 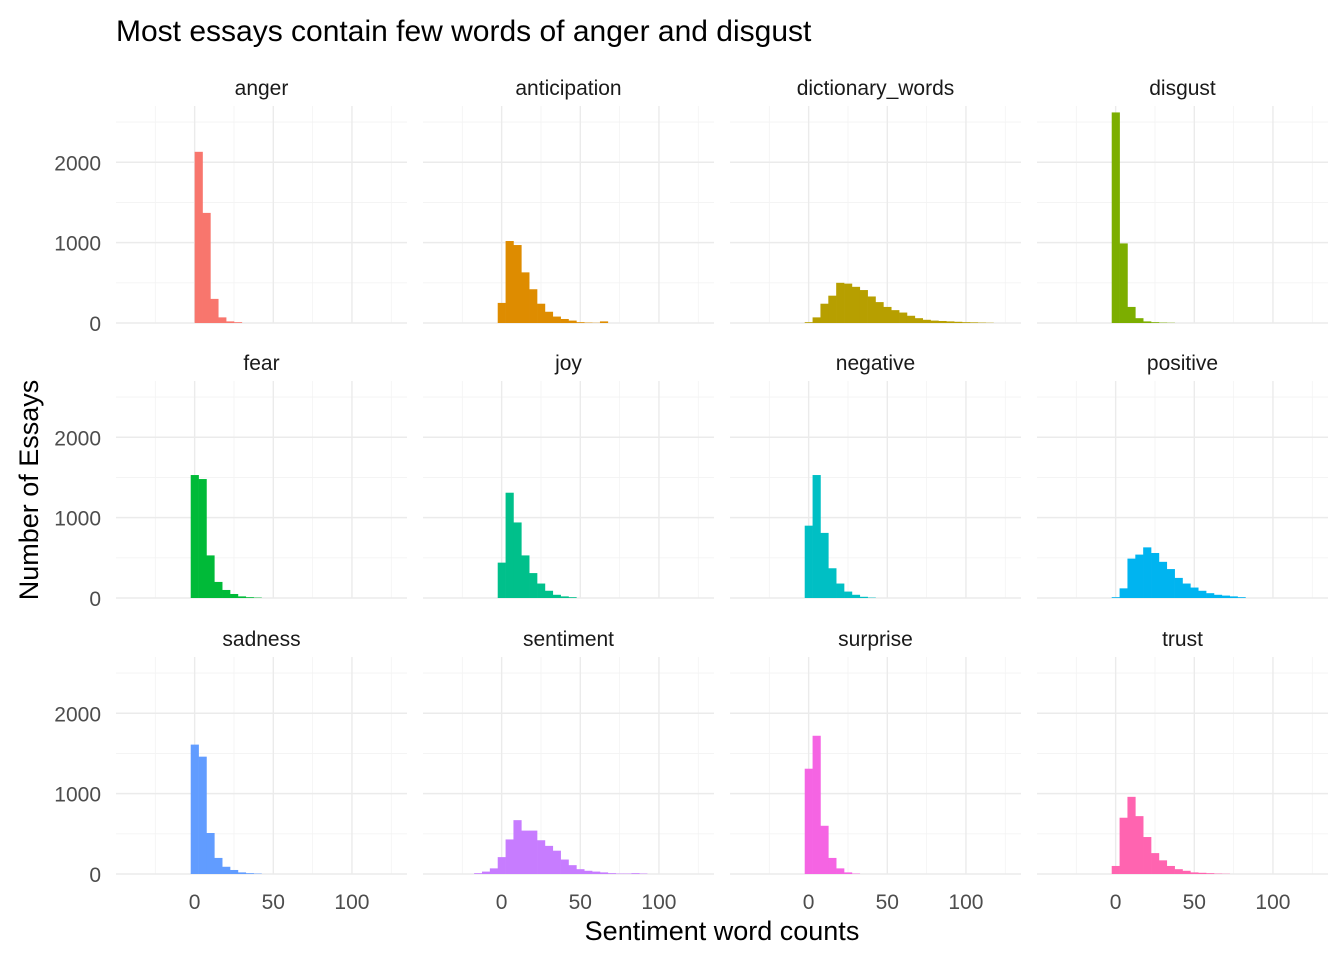 I want to click on facet-panel-surprise: surprise 0 50 100, so click(x=875, y=771).